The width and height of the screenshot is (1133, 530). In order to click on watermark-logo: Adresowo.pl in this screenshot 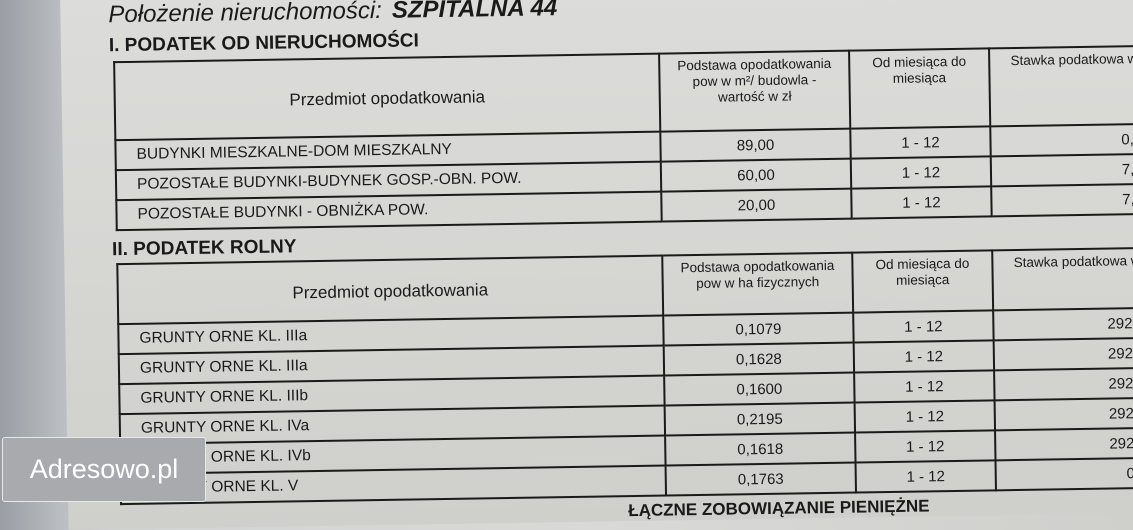, I will do `click(104, 469)`.